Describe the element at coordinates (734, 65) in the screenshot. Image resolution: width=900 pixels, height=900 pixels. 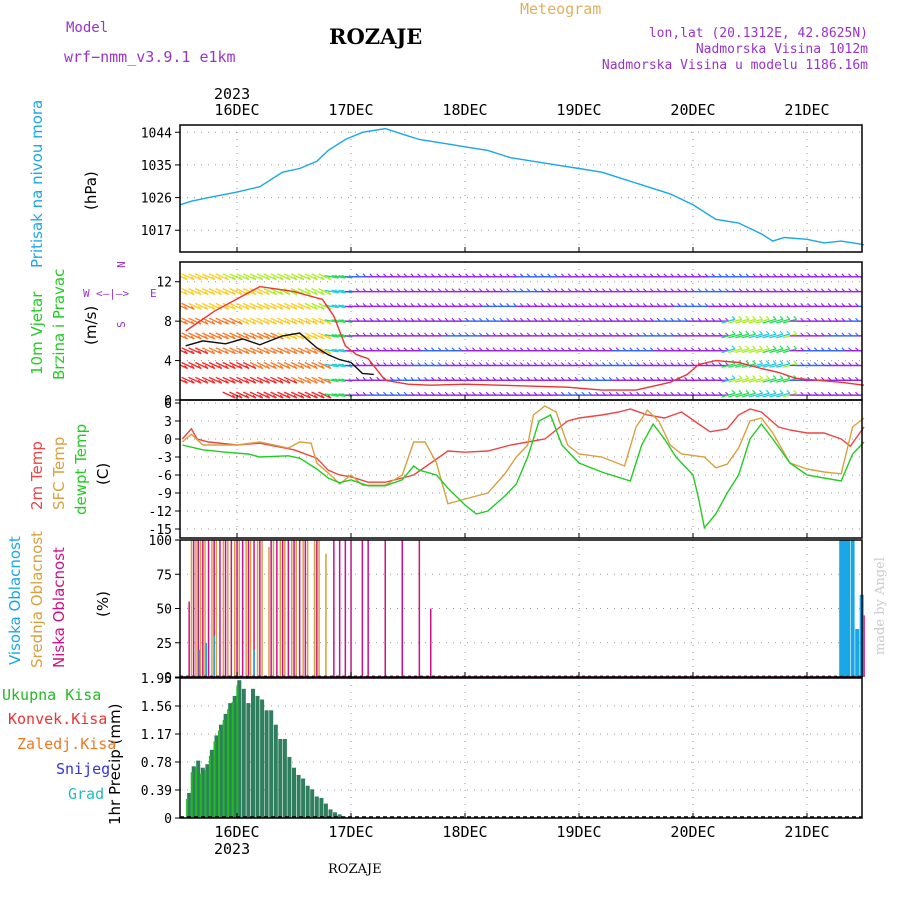
I see `model-elevation-label: Nadmorska Visina u modelu 1186.16m` at that location.